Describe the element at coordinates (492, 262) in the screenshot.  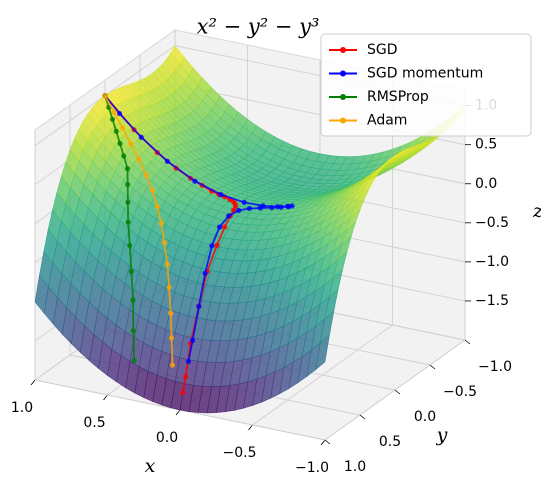
I see `z-tick-label: −1.0` at that location.